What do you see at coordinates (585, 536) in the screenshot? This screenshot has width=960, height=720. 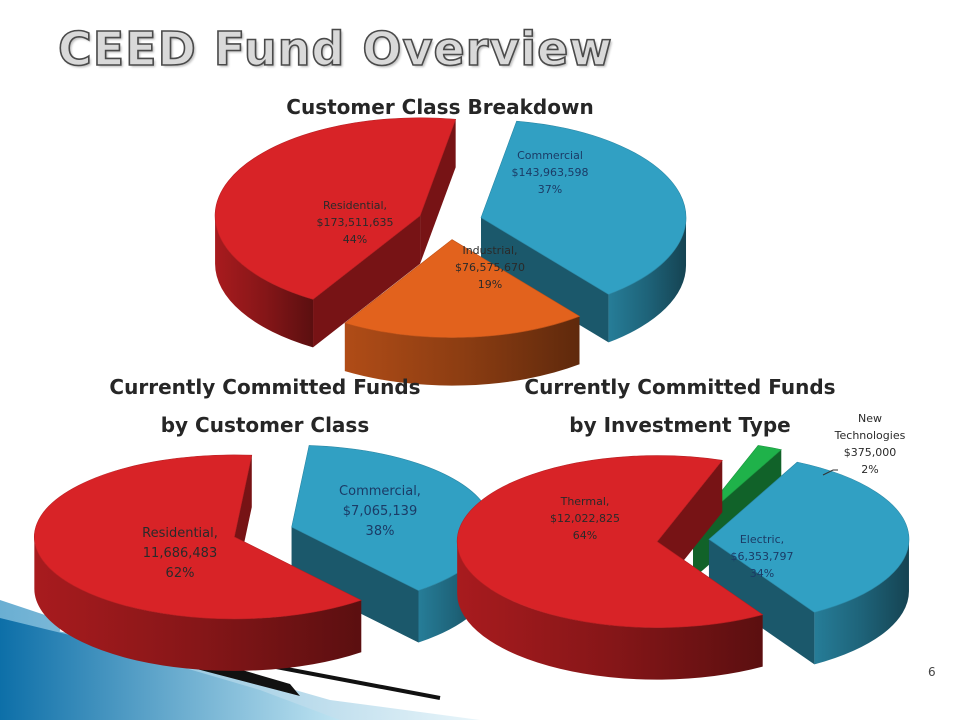 I see `thermal-percent: 64%` at bounding box center [585, 536].